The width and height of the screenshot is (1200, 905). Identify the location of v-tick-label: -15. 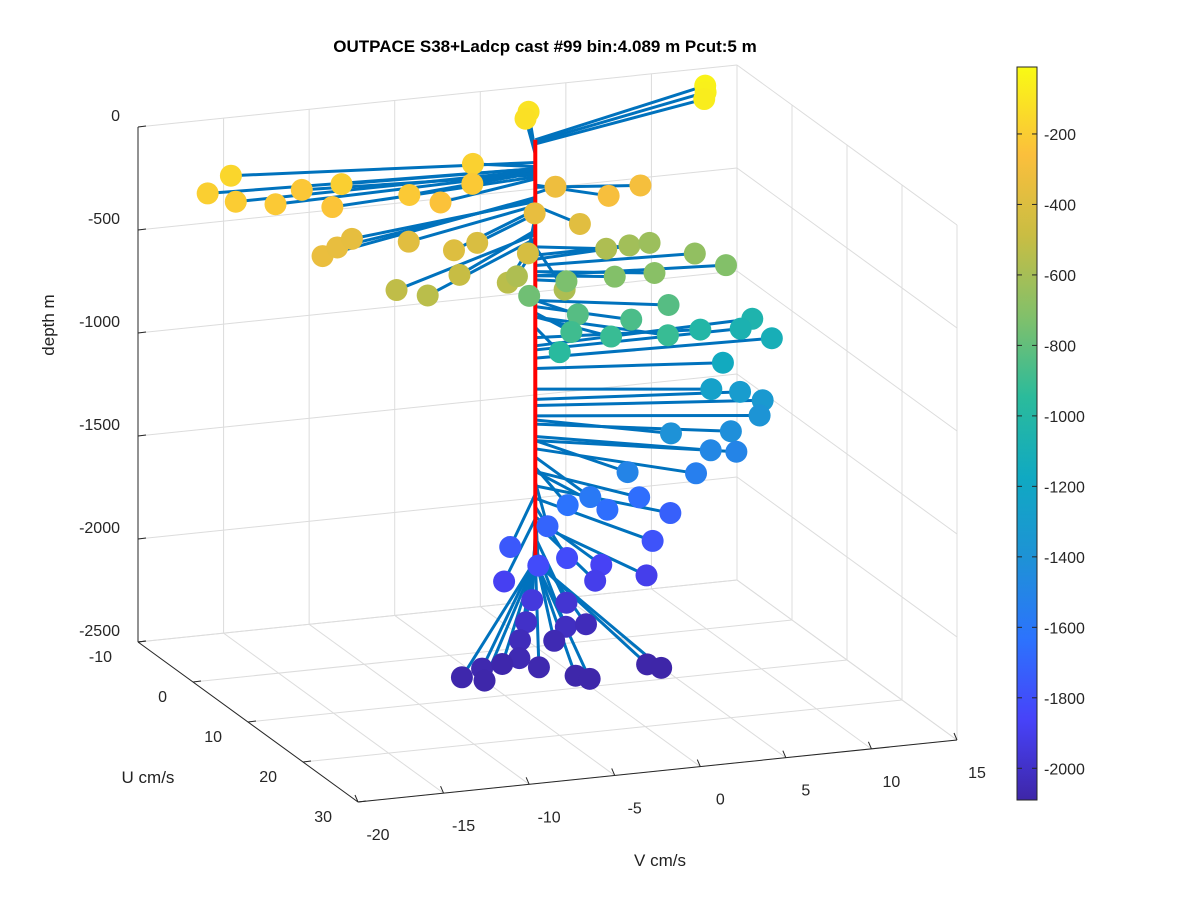
(463, 826).